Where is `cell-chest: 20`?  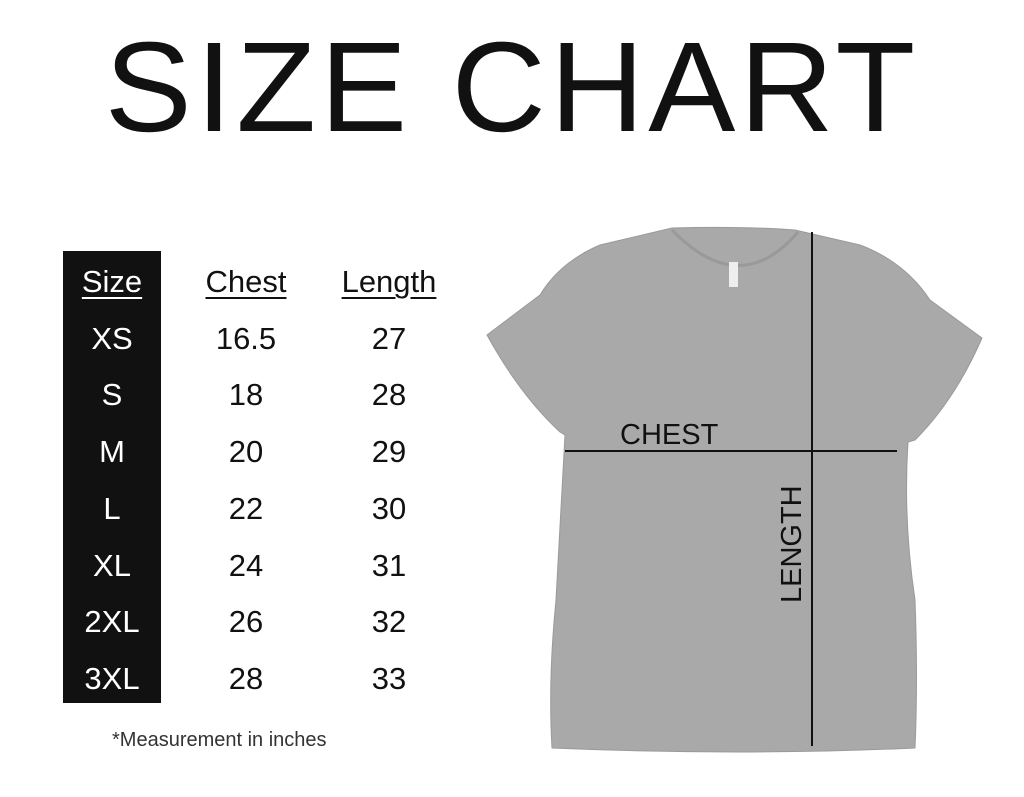
cell-chest: 20 is located at coordinates (246, 452).